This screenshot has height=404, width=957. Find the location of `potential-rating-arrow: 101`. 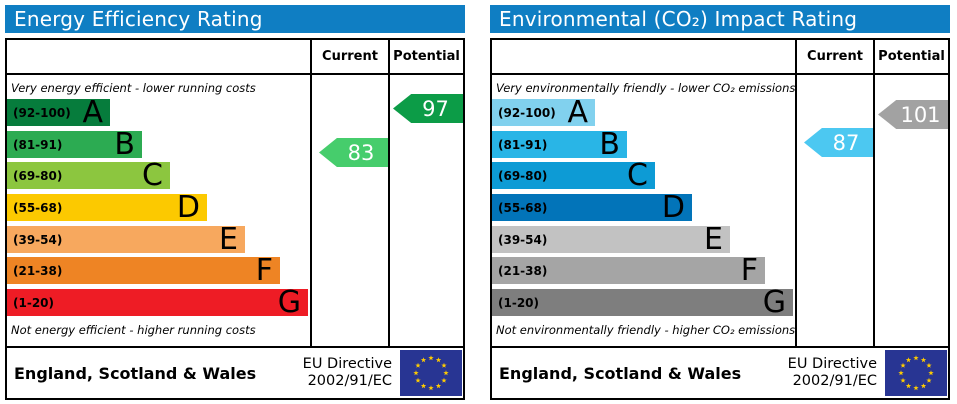

potential-rating-arrow: 101 is located at coordinates (913, 114).